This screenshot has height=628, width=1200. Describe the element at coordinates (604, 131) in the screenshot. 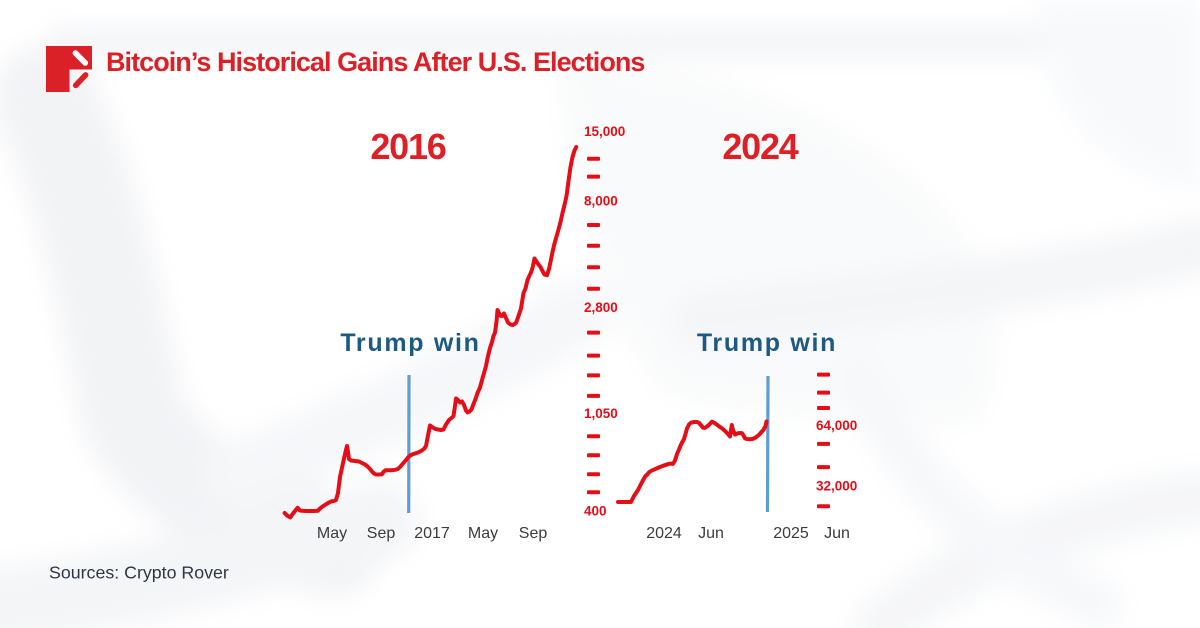

I see `svg-text: 15,000` at that location.